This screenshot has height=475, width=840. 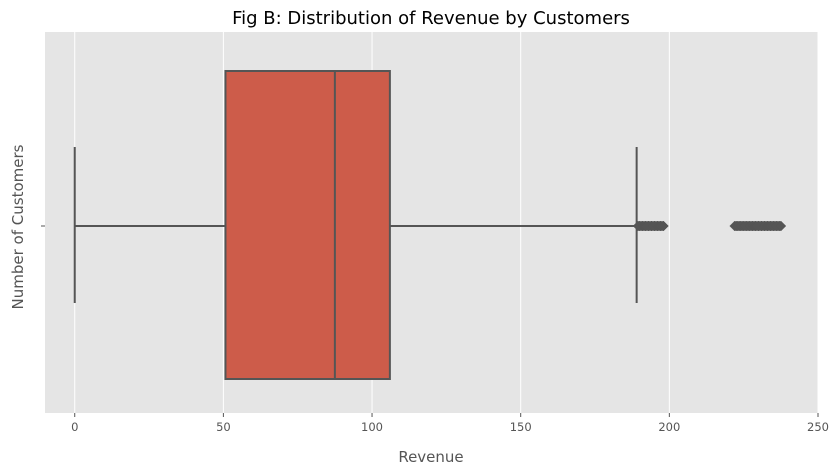 I want to click on x-tick-label: 150, so click(x=521, y=427).